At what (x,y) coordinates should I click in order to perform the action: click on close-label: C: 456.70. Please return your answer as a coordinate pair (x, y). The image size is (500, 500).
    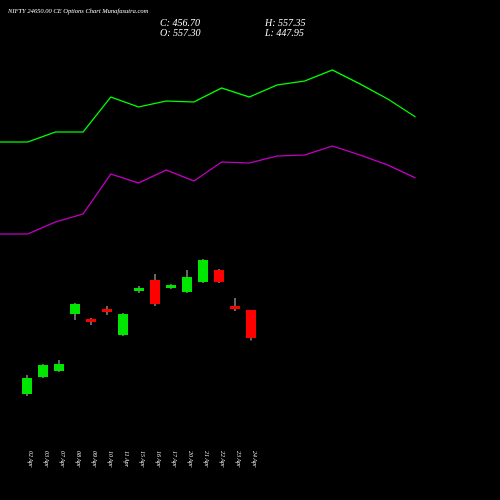
    Looking at the image, I should click on (180, 23).